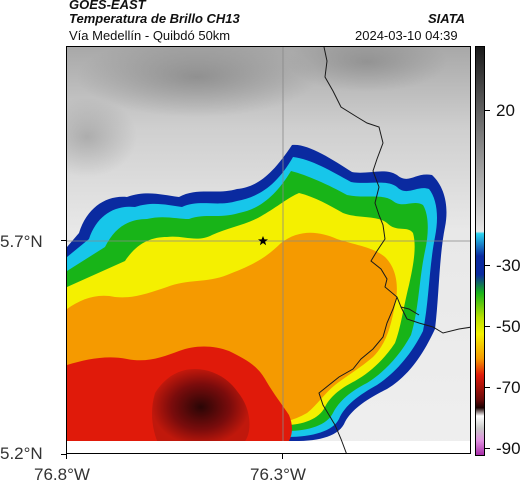 This screenshot has height=491, width=526. I want to click on colorbar-gradient, so click(480, 251).